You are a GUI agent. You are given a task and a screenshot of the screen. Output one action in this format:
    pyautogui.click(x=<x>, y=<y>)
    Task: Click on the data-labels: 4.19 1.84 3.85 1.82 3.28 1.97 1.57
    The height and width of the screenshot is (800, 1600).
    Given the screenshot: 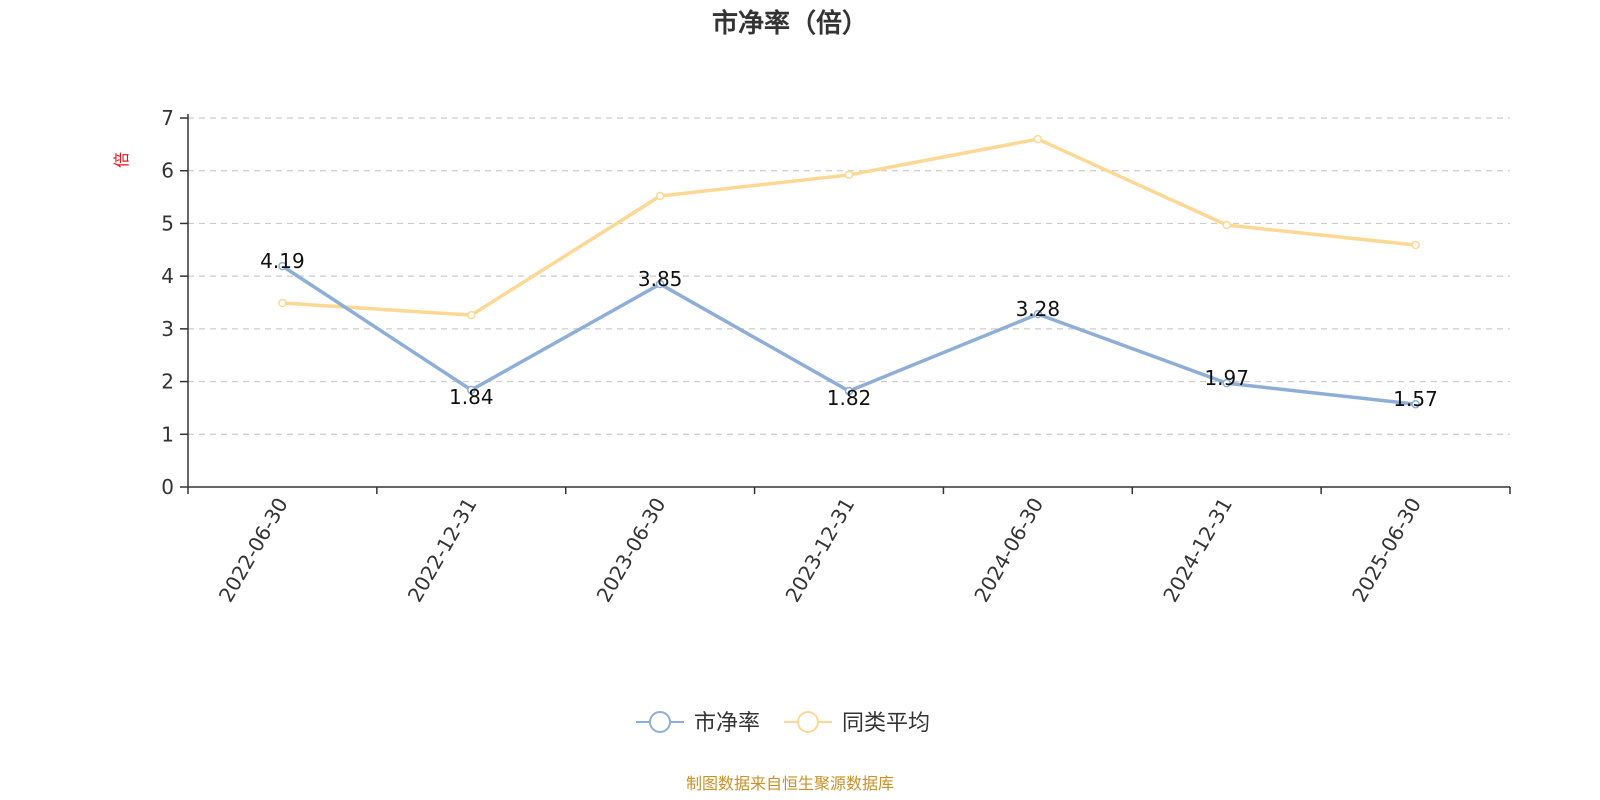 What is the action you would take?
    pyautogui.click(x=849, y=330)
    